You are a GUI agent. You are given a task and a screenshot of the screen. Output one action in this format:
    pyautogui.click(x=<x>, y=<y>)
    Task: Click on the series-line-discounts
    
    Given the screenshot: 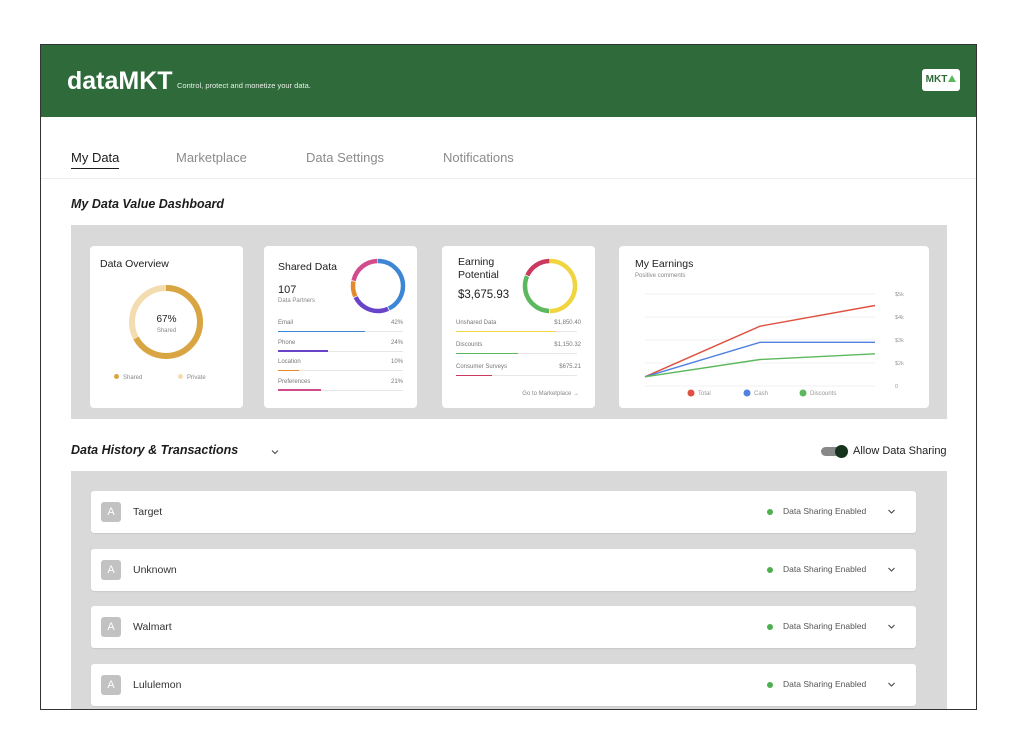 What is the action you would take?
    pyautogui.click(x=760, y=365)
    